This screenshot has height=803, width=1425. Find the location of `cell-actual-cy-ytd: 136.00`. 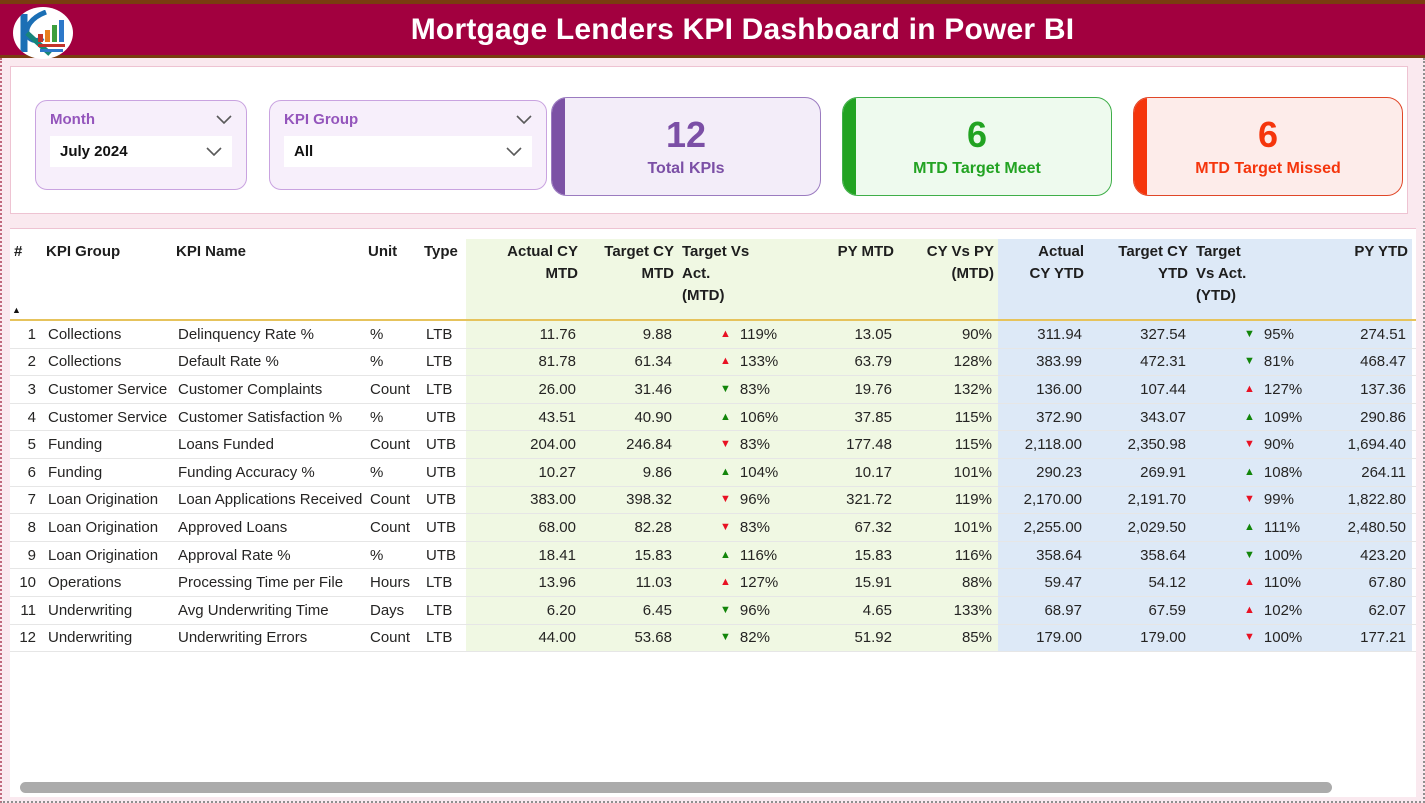

cell-actual-cy-ytd: 136.00 is located at coordinates (1043, 389).